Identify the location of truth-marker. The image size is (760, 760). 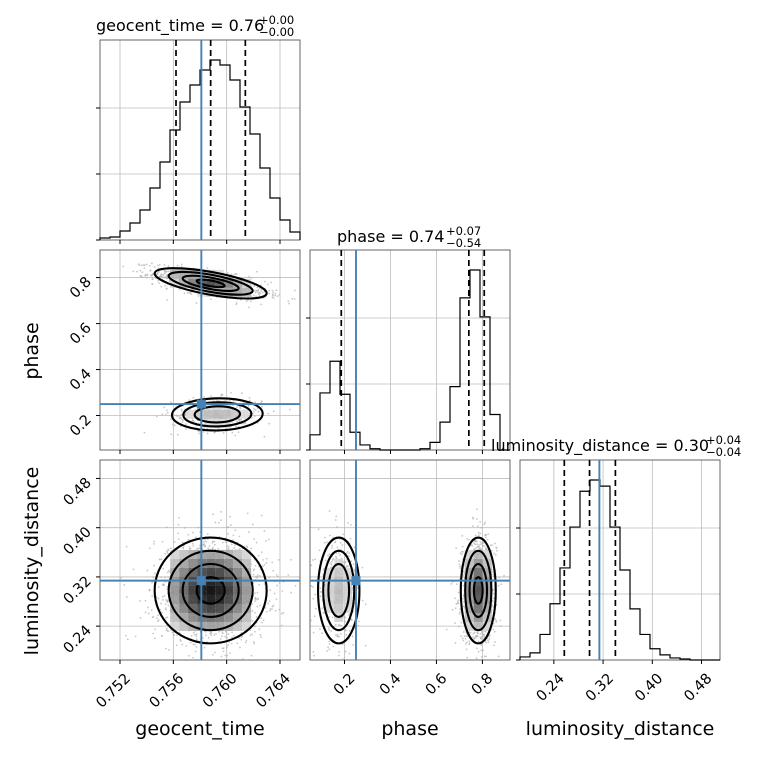
(201, 404).